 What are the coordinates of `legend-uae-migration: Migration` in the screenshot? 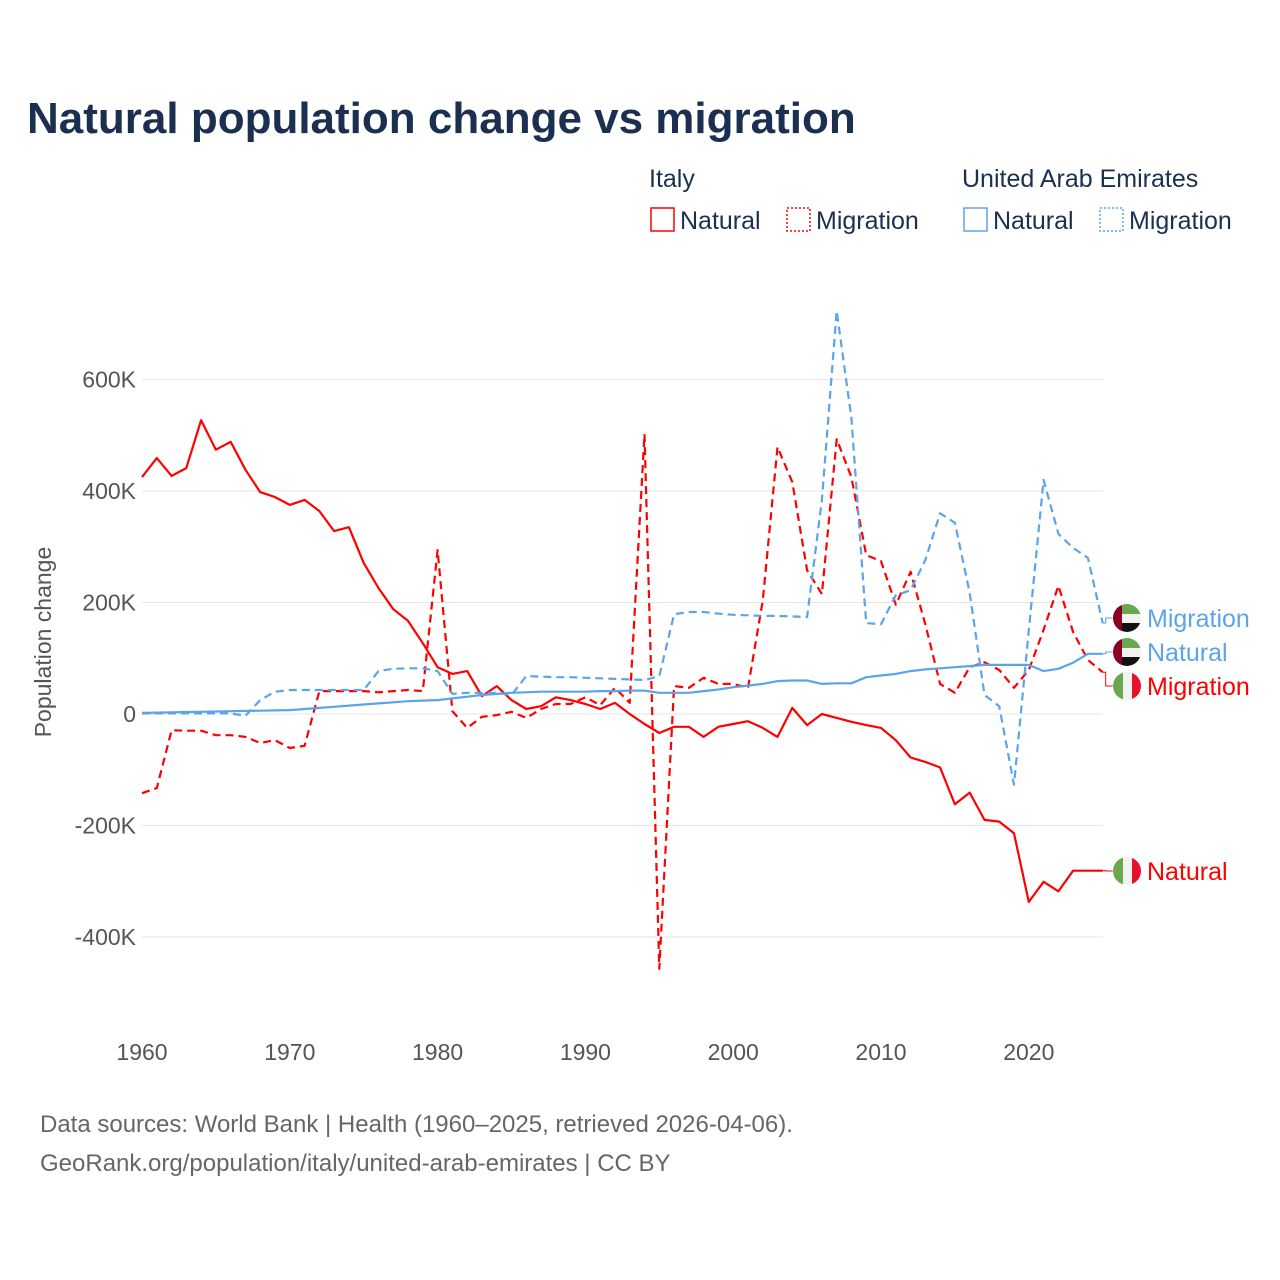 It's located at (1180, 221).